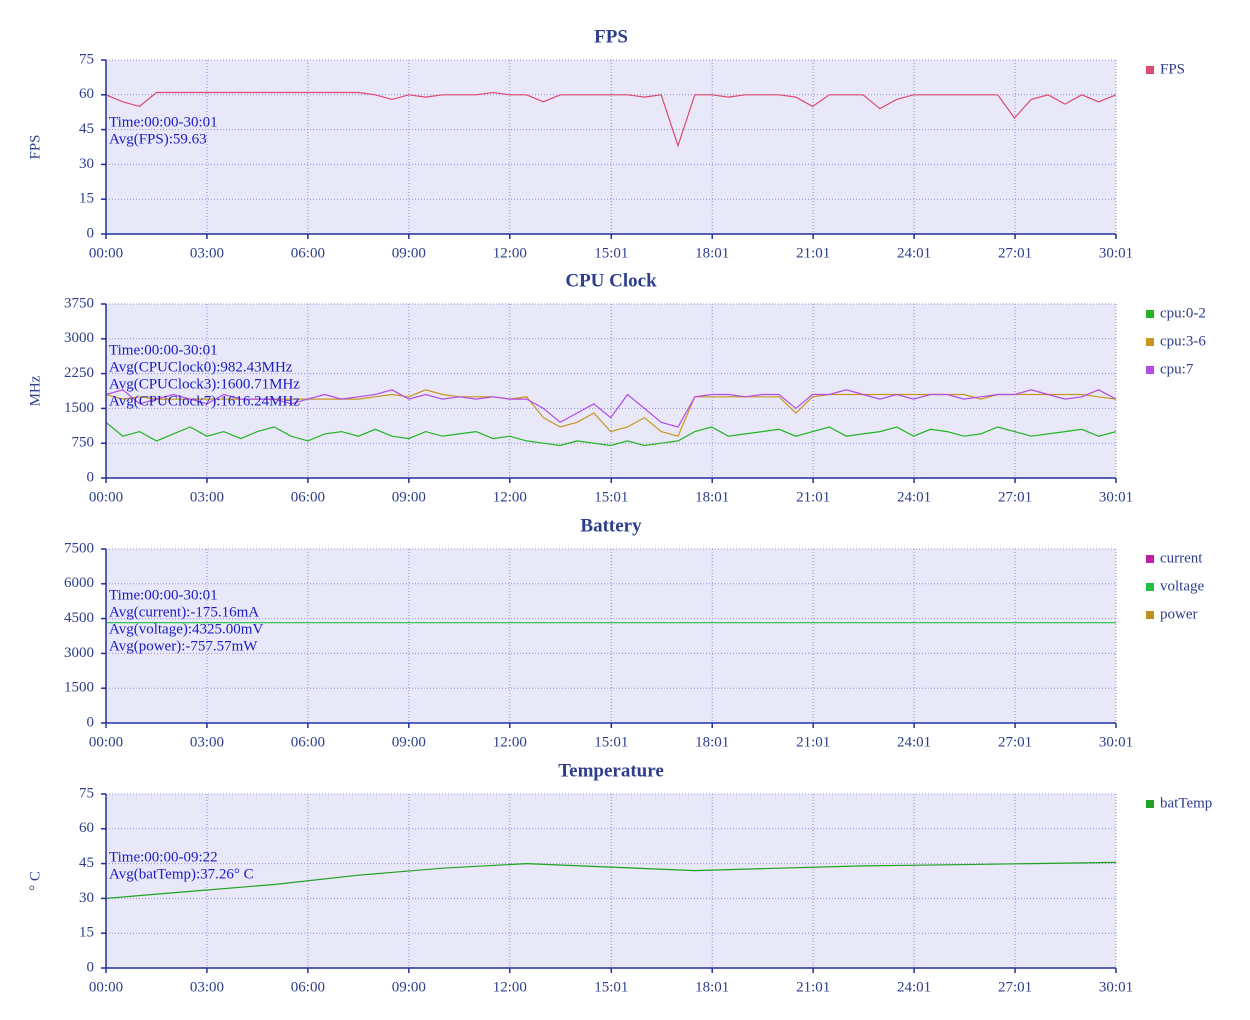 Image resolution: width=1250 pixels, height=1020 pixels. What do you see at coordinates (1172, 69) in the screenshot?
I see `legend-label: FPS` at bounding box center [1172, 69].